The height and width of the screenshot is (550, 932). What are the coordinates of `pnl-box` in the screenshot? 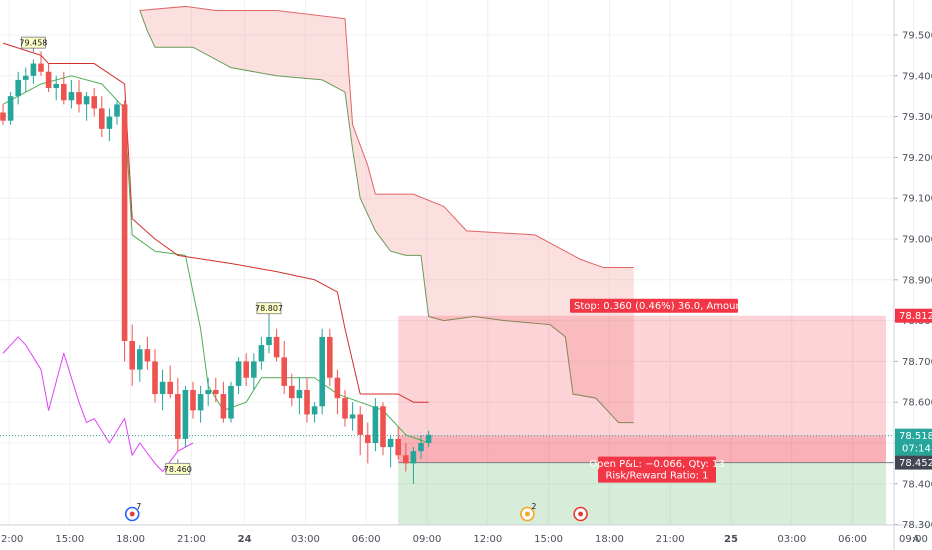 It's located at (657, 469).